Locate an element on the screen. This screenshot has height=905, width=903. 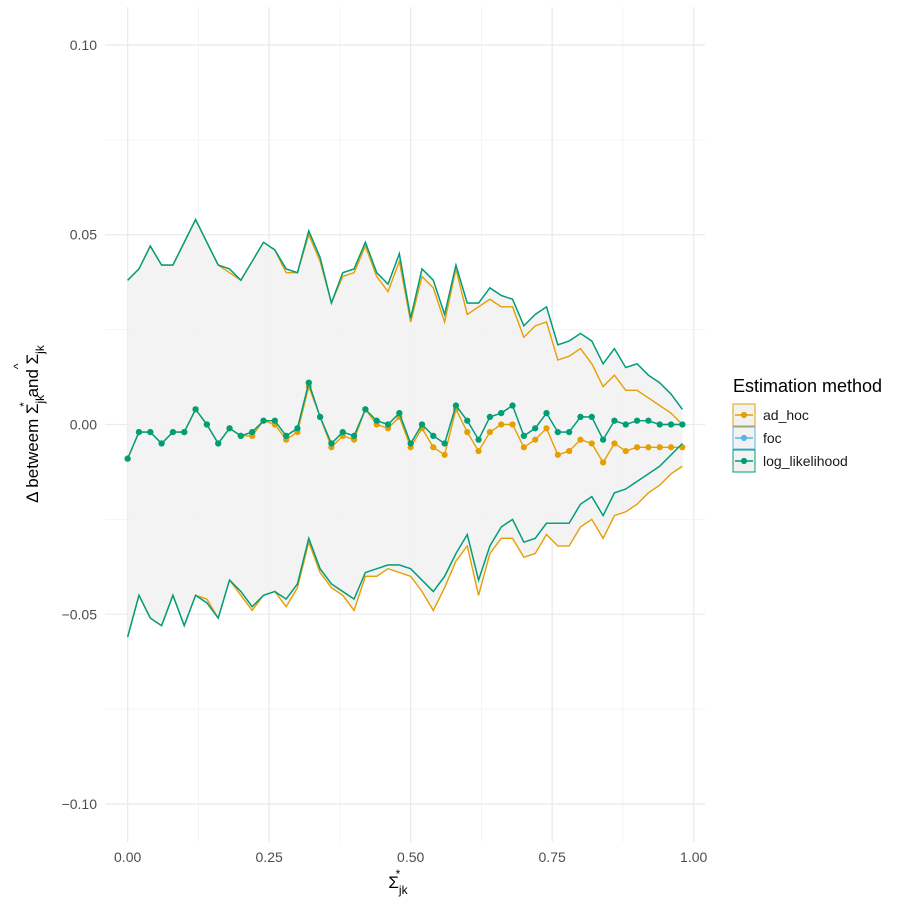
y-axis-title-prefix: Δ betweem is located at coordinates (32, 458).